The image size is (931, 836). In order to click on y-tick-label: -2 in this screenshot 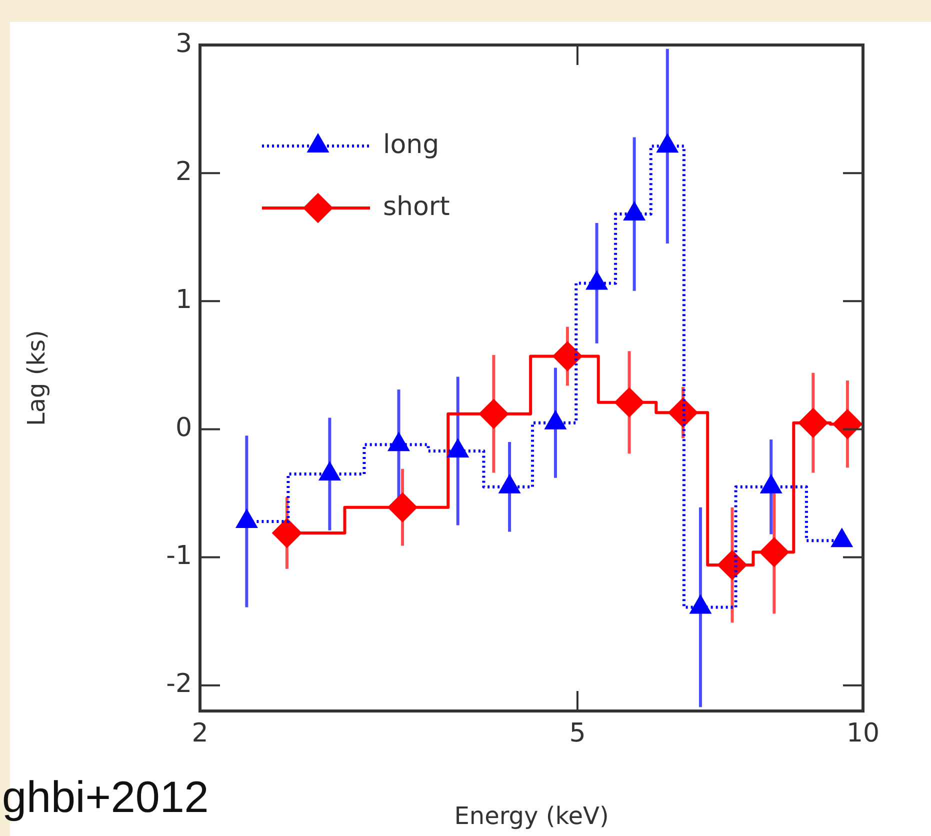, I will do `click(179, 684)`.